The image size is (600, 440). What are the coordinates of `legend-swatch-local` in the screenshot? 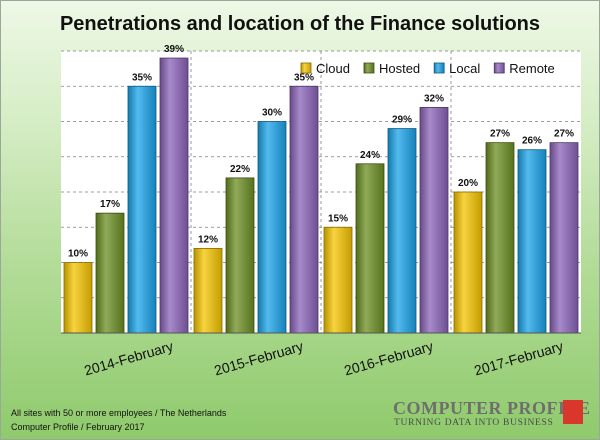 It's located at (439, 68).